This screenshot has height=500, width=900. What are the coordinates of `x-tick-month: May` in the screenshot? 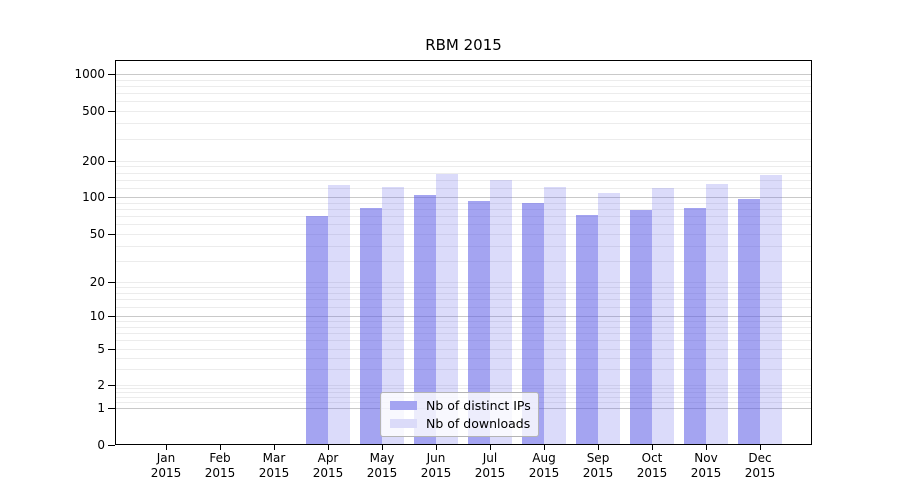 It's located at (382, 458).